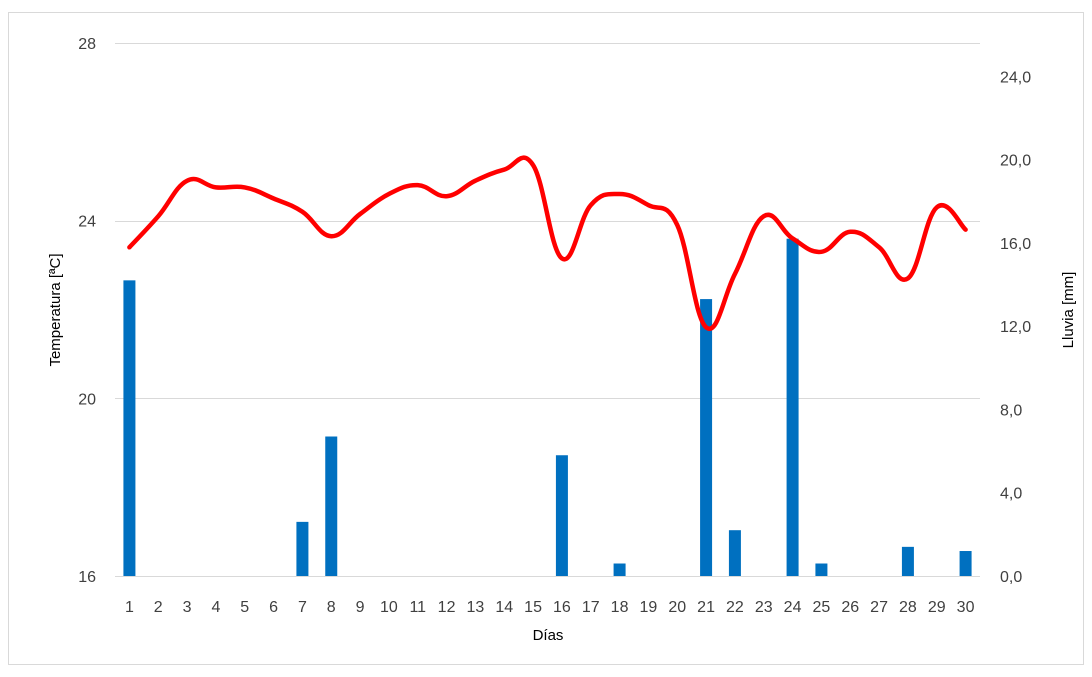 The image size is (1092, 677). What do you see at coordinates (735, 607) in the screenshot?
I see `x-tick-label: 22` at bounding box center [735, 607].